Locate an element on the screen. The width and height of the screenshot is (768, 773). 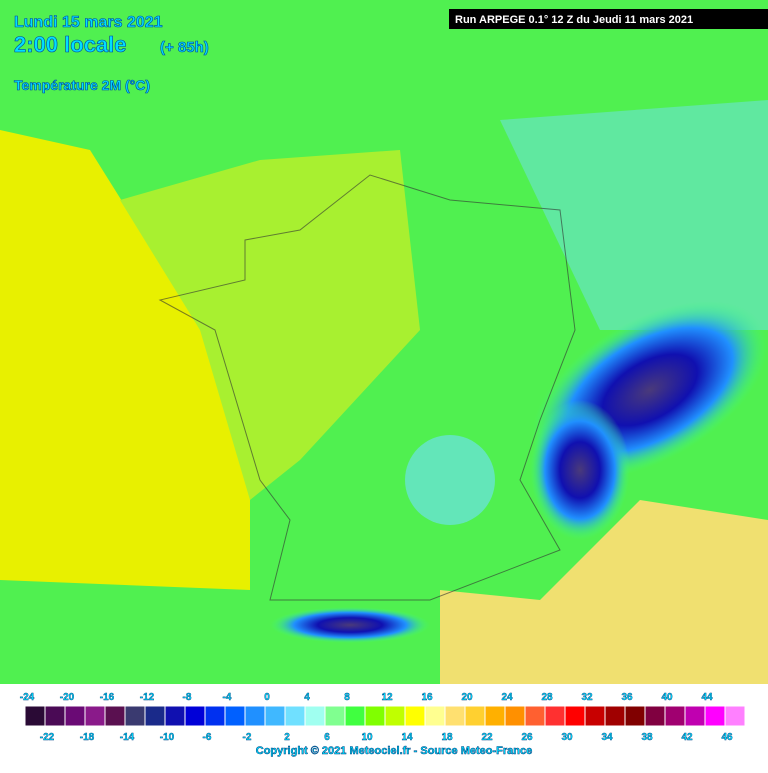
legend-label: 6 is located at coordinates (327, 737).